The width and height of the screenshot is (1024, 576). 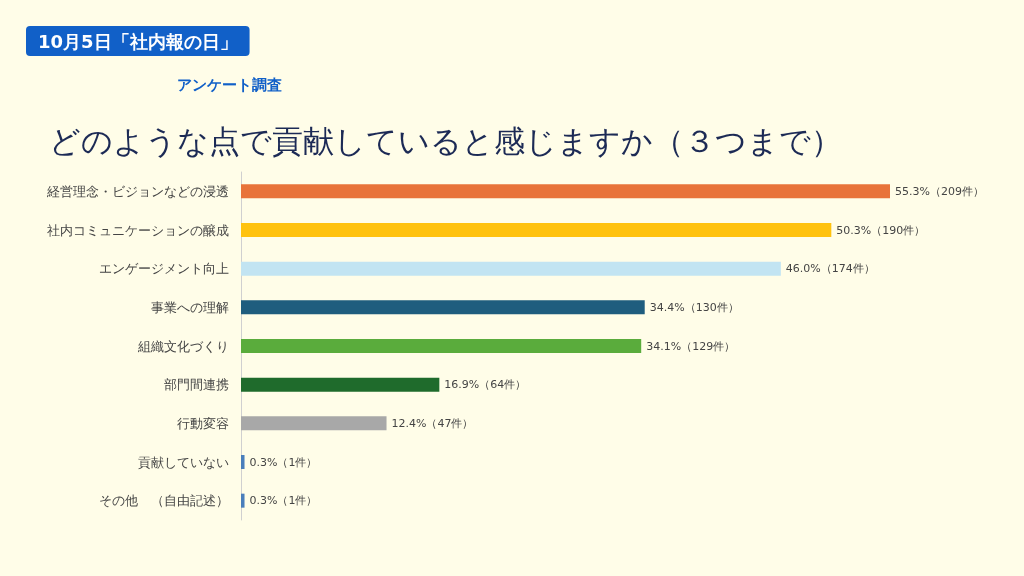 I want to click on y-tick-label: 経営理念・ビジョンなどの浸透, so click(x=137, y=191).